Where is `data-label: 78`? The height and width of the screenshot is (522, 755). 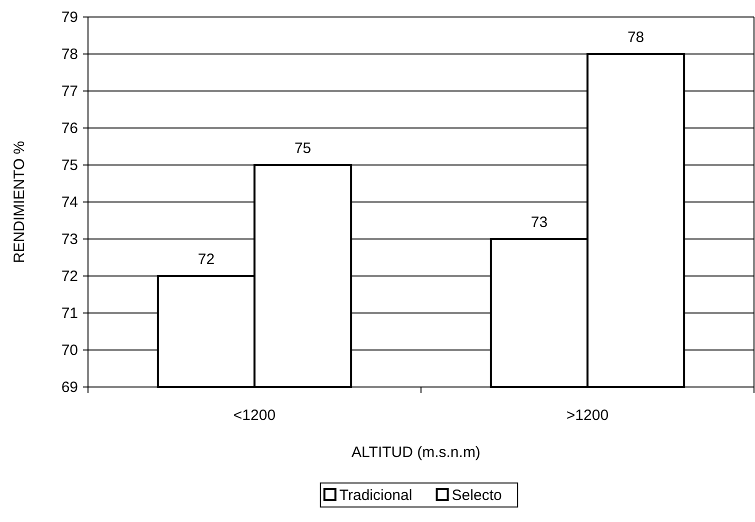
data-label: 78 is located at coordinates (635, 37).